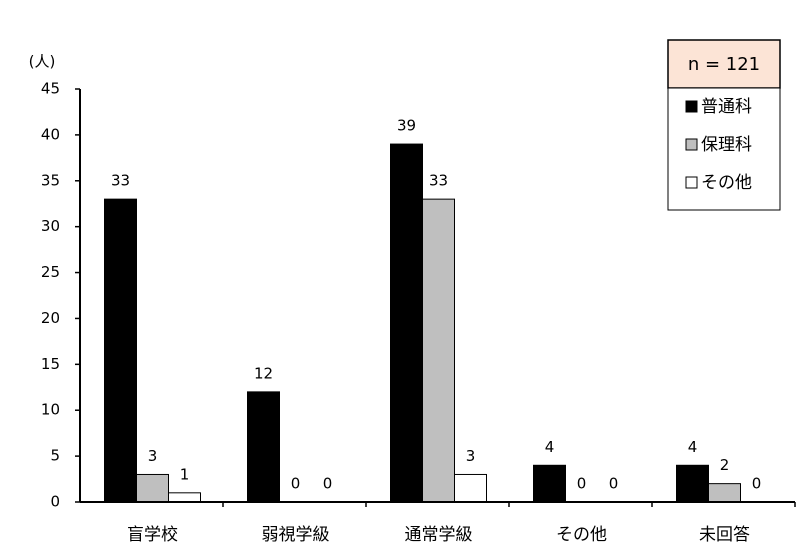 The image size is (802, 554). What do you see at coordinates (152, 535) in the screenshot?
I see `x-tick-label: 盲学校` at bounding box center [152, 535].